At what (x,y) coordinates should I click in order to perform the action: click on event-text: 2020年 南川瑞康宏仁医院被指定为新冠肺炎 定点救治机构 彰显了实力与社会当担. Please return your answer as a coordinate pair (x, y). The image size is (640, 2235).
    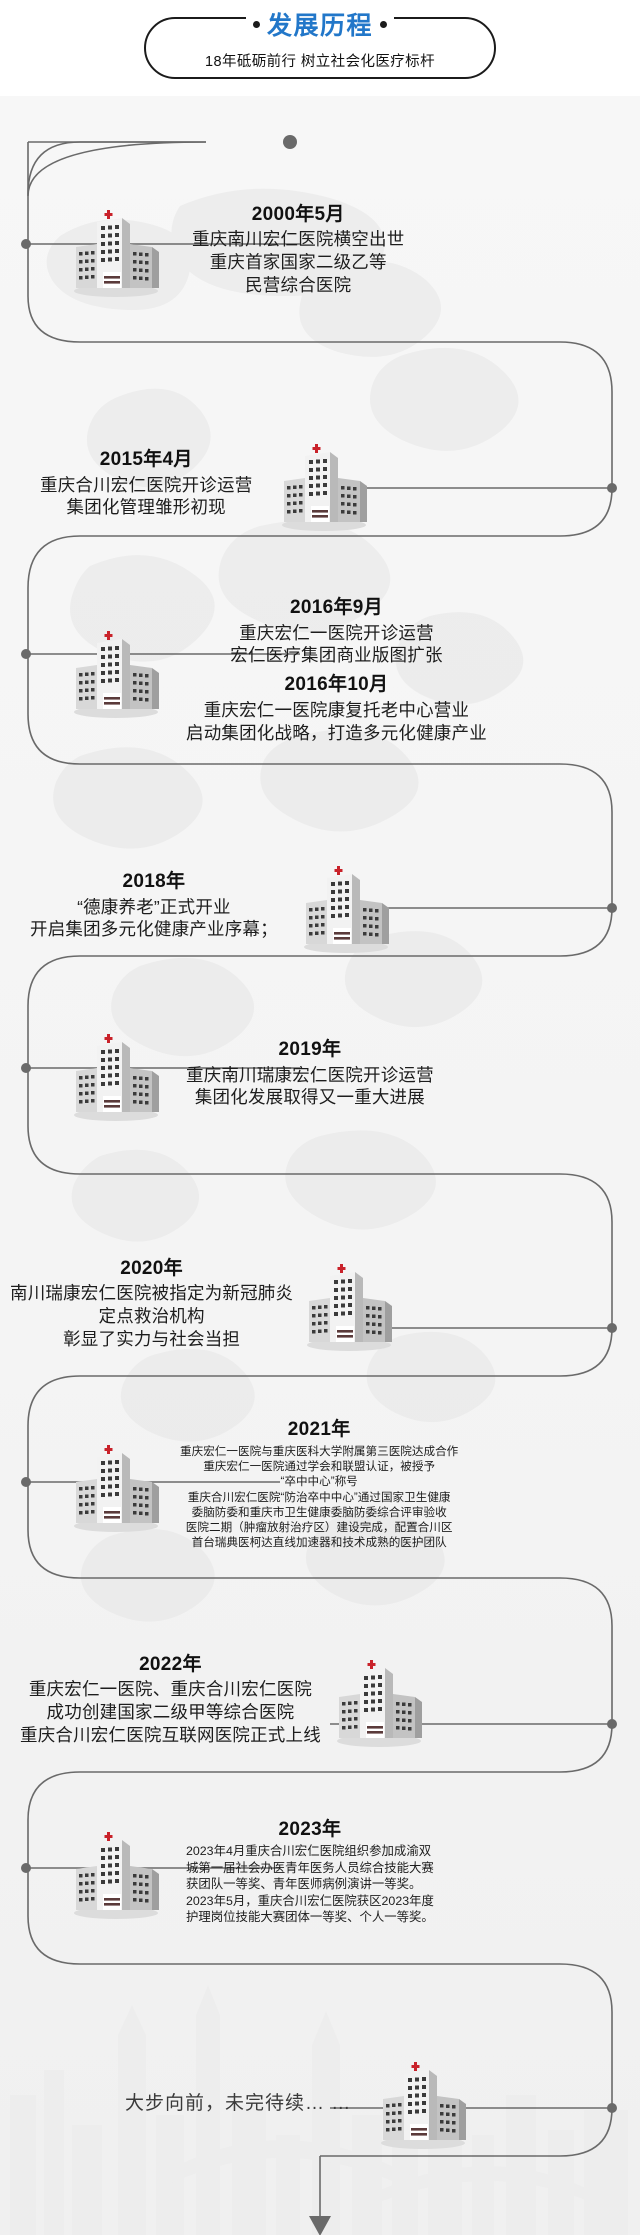
    Looking at the image, I should click on (151, 1304).